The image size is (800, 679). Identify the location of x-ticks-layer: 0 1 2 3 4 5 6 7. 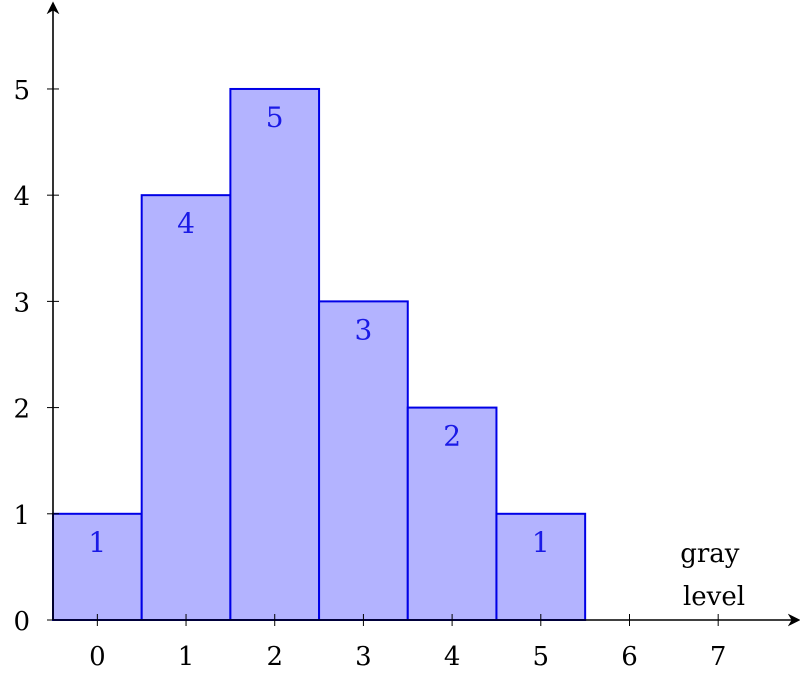
(407, 643).